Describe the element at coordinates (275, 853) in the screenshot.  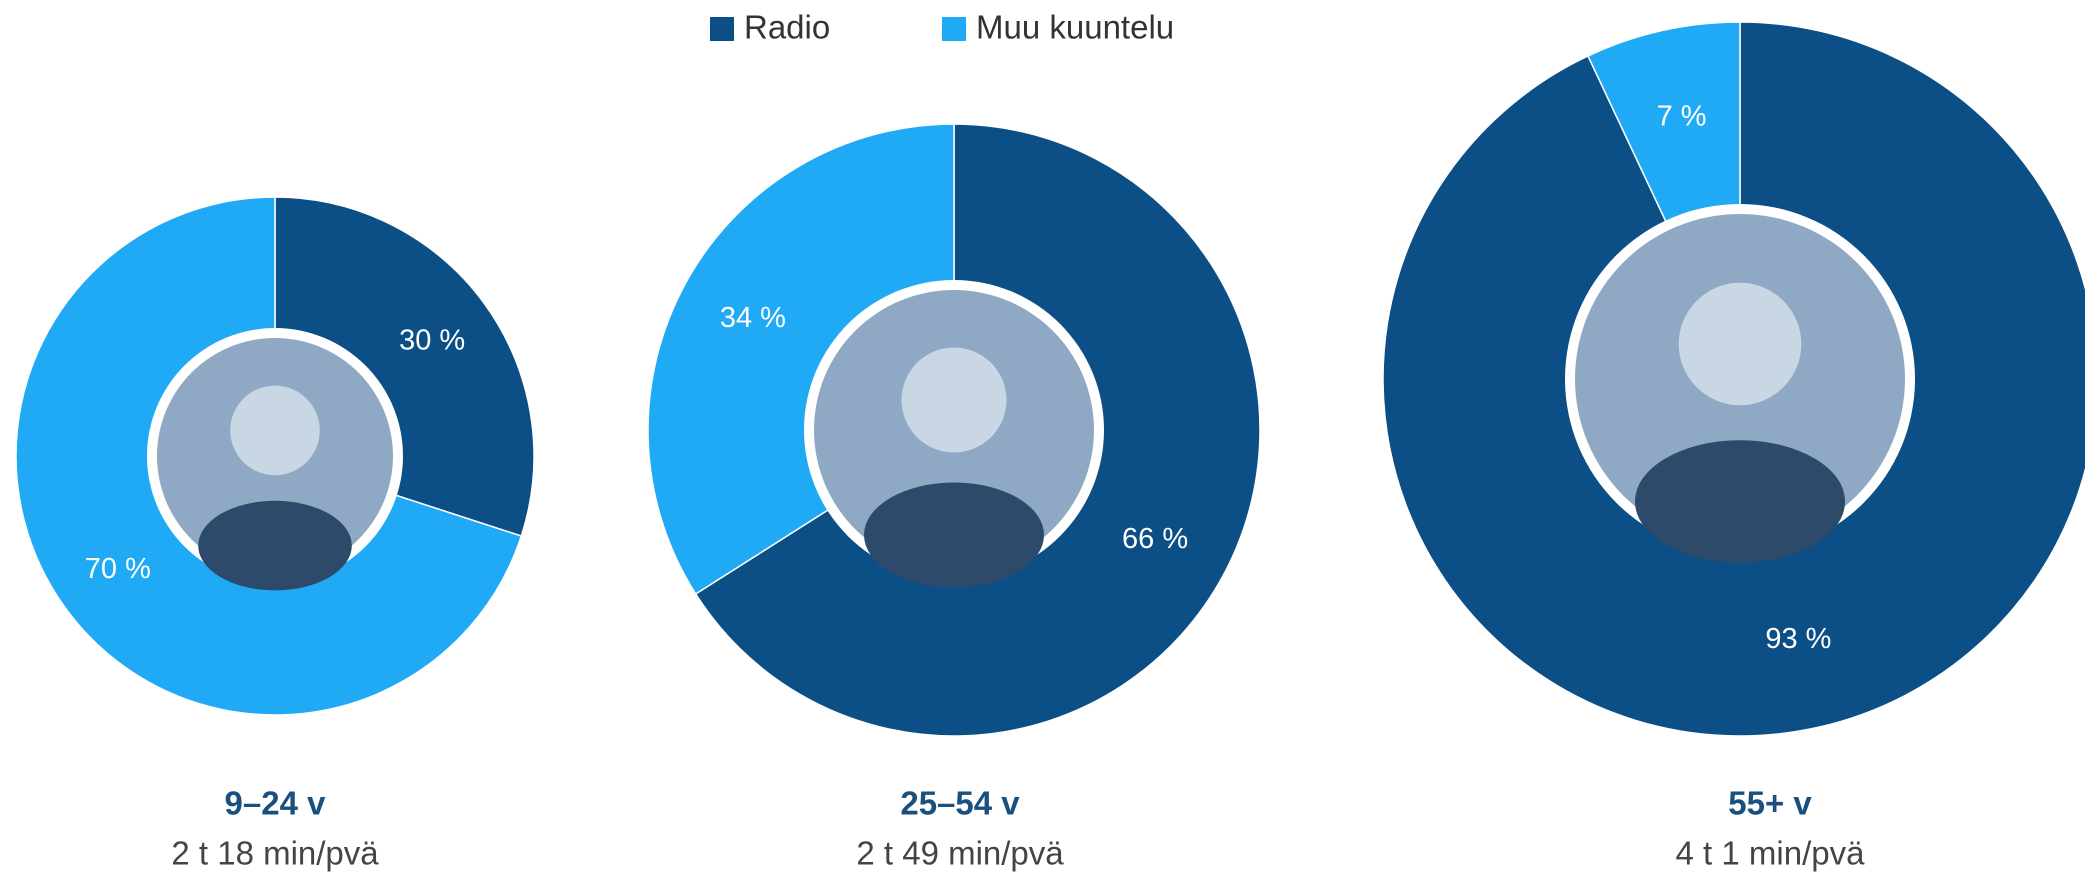
I see `chart-subtitle: 2 t 18 min/pvä` at that location.